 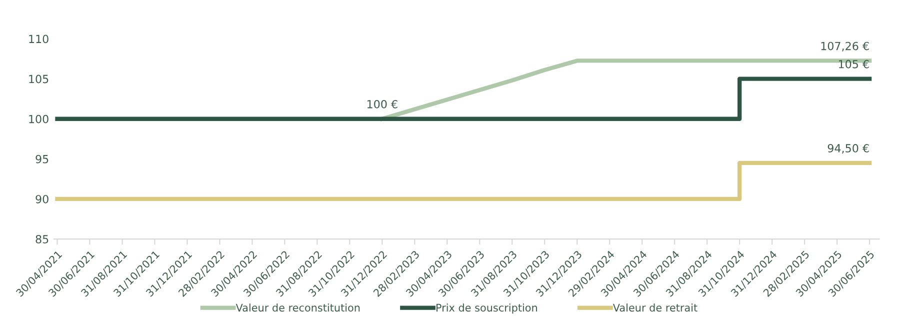 What do you see at coordinates (42, 239) in the screenshot?
I see `y-tick-label: 85` at bounding box center [42, 239].